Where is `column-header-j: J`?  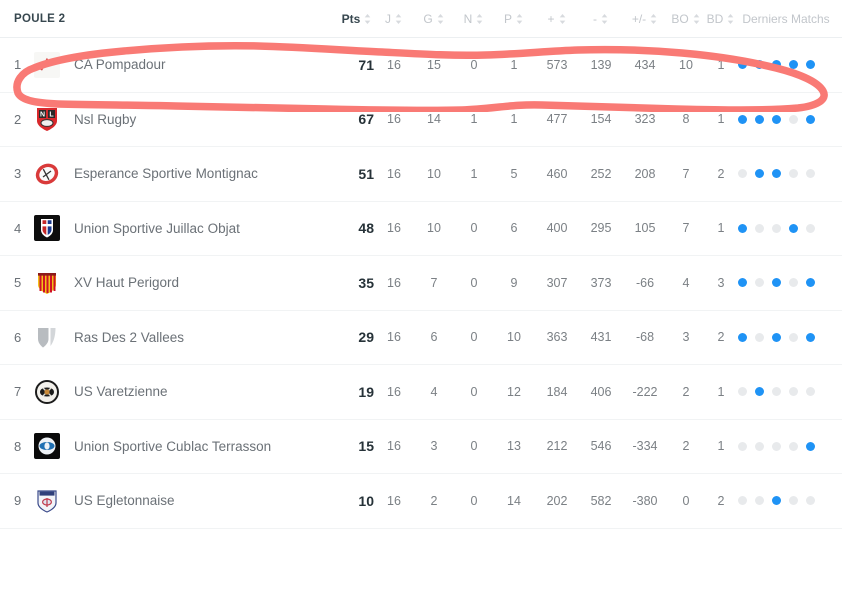
column-header-j: J is located at coordinates (394, 19).